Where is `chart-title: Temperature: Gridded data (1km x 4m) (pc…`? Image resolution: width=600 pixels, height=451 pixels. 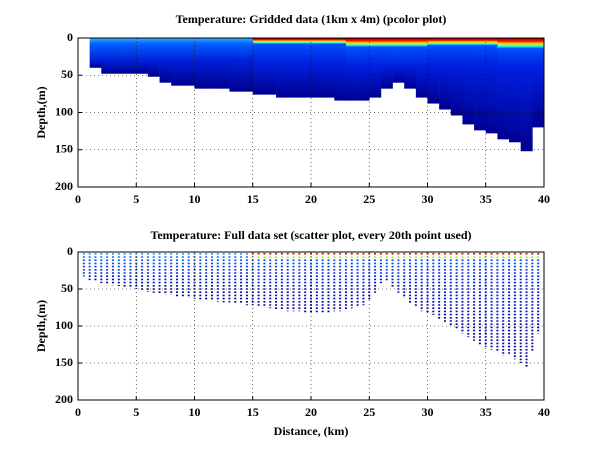 chart-title: Temperature: Gridded data (1km x 4m) (pc… is located at coordinates (311, 19).